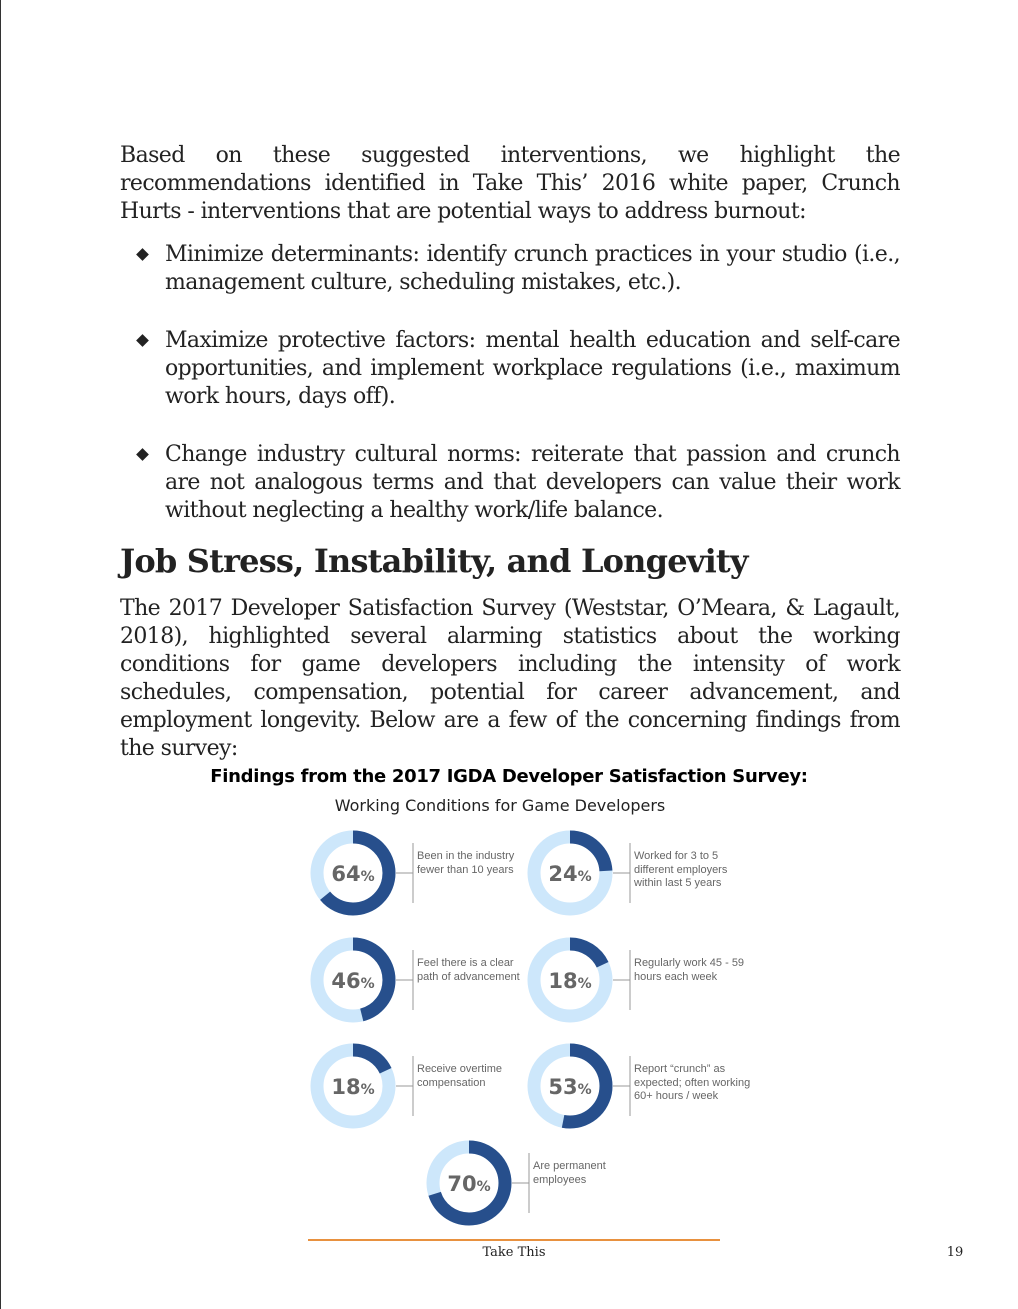  I want to click on donut-value-label: 53%, so click(569, 1087).